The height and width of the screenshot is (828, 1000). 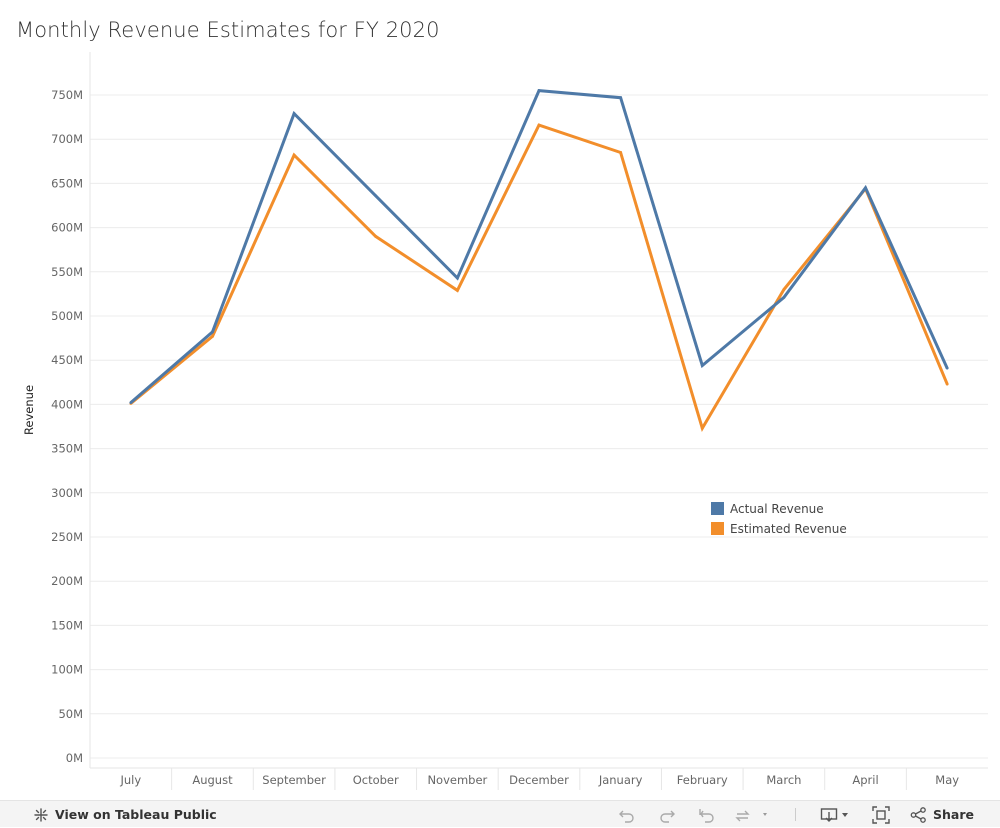 What do you see at coordinates (947, 780) in the screenshot?
I see `x-tick-label: May` at bounding box center [947, 780].